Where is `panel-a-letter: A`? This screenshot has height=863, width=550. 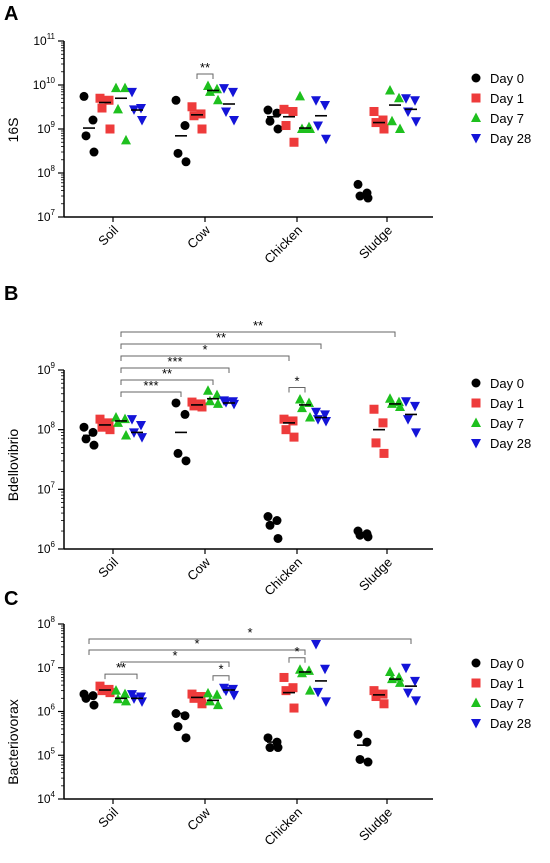 panel-a-letter: A is located at coordinates (11, 14).